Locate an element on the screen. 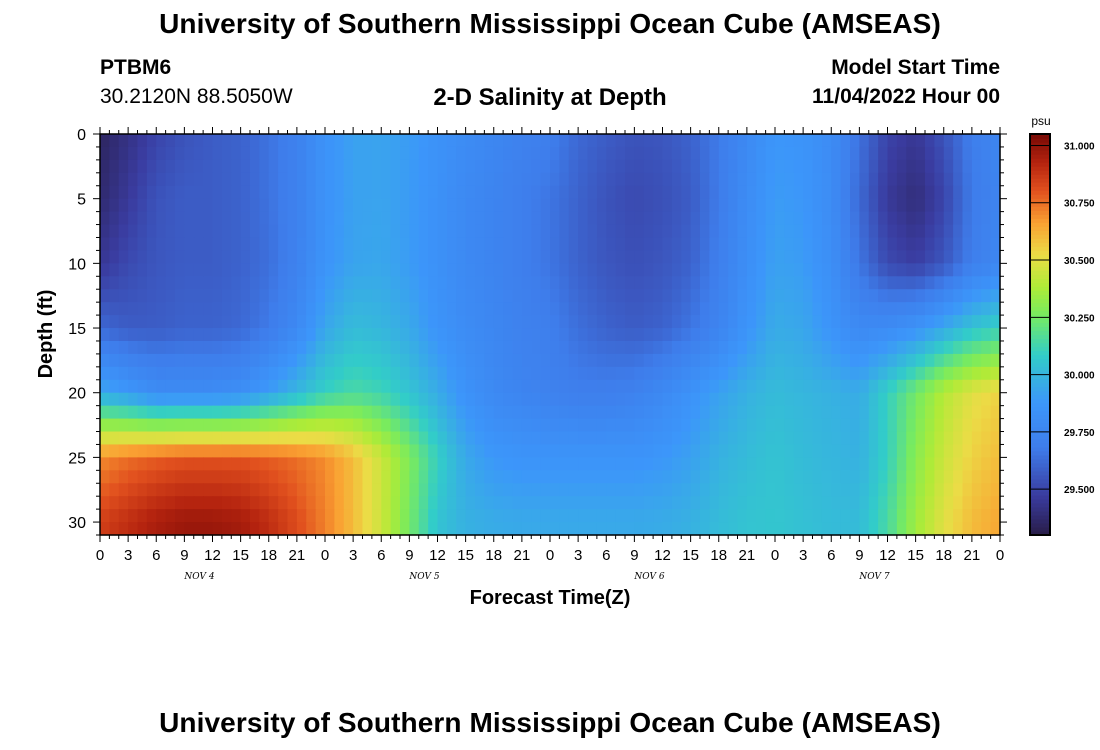 This screenshot has width=1100, height=750. x-tick-label: 12 is located at coordinates (887, 555).